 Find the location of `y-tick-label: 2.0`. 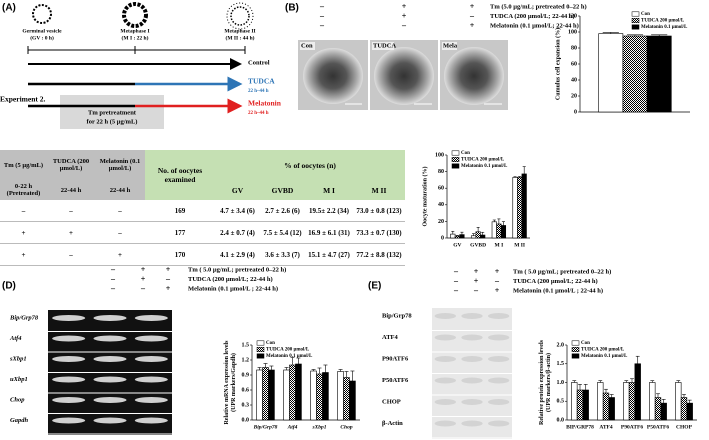

y-tick-label: 2.0 is located at coordinates (561, 345).